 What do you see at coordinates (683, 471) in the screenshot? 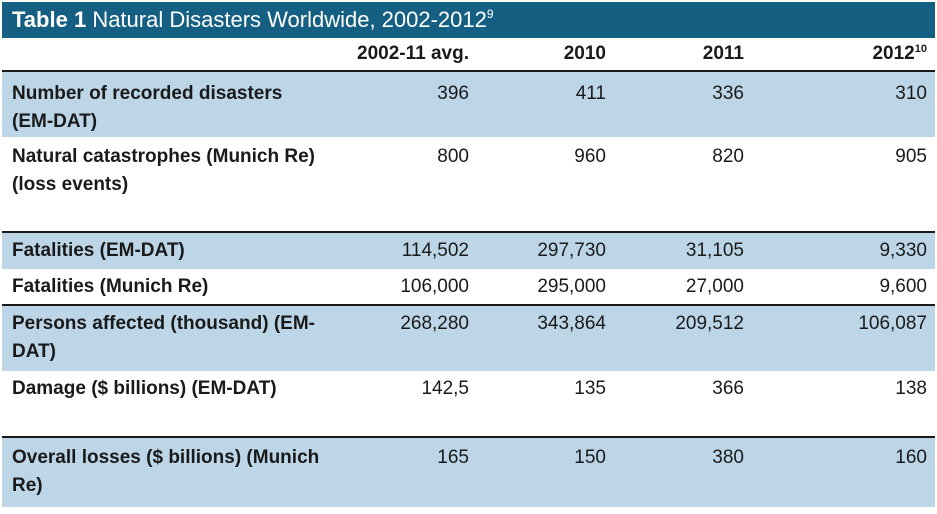
I see `cell-value: 380` at bounding box center [683, 471].